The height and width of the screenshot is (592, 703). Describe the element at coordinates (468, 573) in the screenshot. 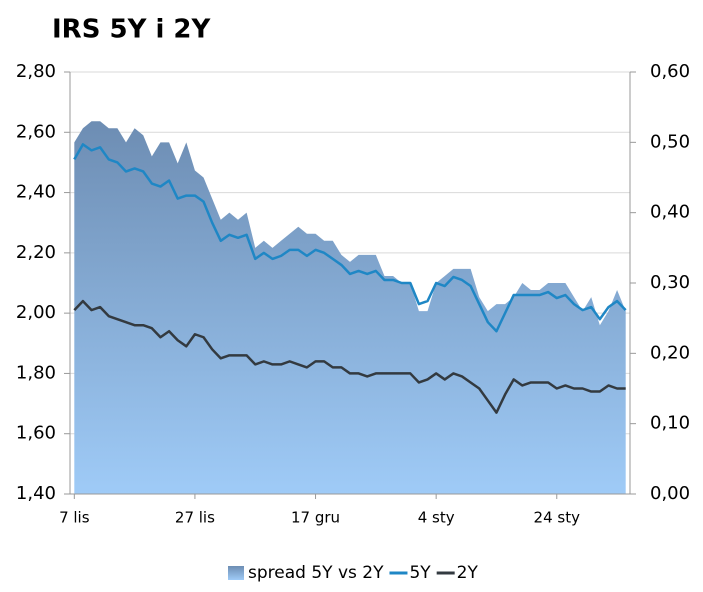

I see `legend-label: 2Y` at that location.